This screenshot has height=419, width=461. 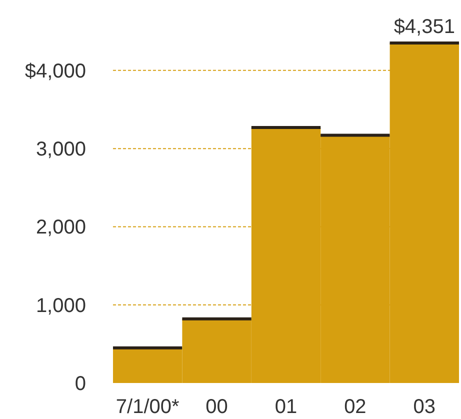 I want to click on x-tick-label: 02, so click(x=355, y=407).